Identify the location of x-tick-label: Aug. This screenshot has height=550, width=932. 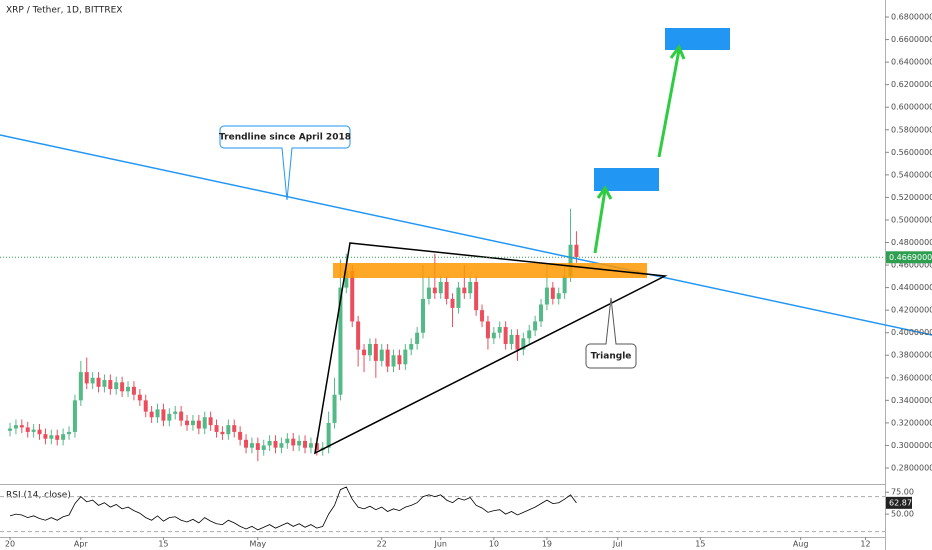
(801, 544).